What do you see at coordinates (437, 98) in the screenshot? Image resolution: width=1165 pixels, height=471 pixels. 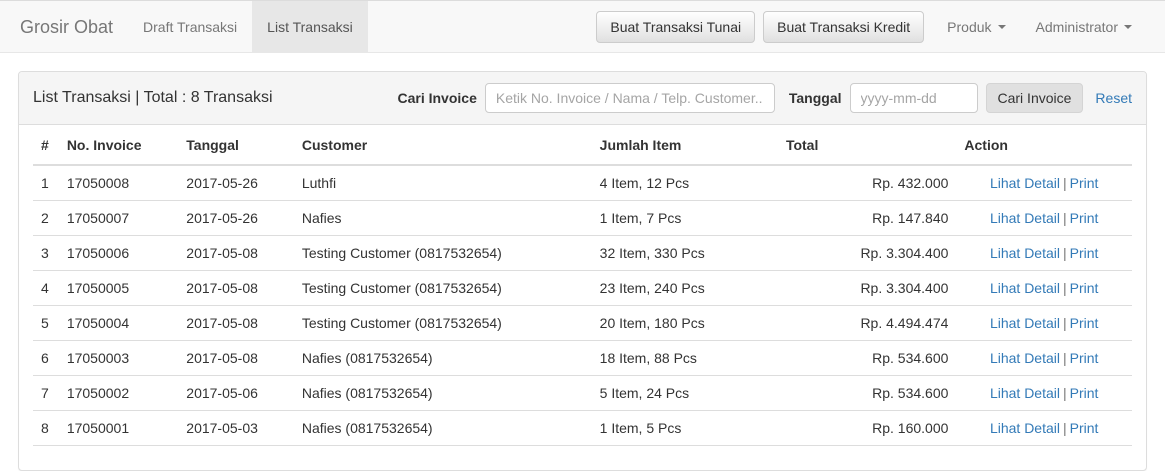 I see `search-label: Cari Invoice` at bounding box center [437, 98].